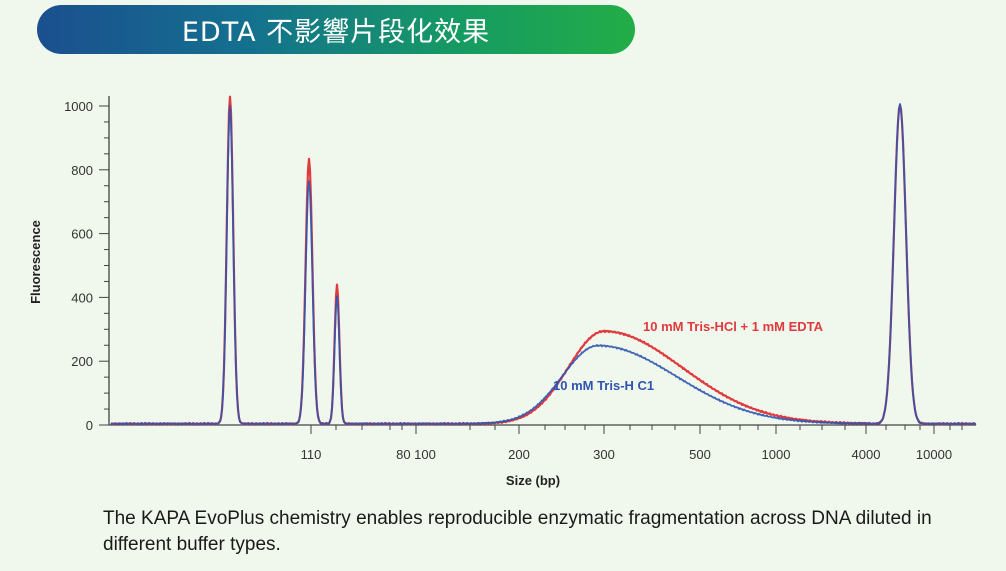 This screenshot has height=571, width=1006. I want to click on x-tick-label: 1000, so click(776, 454).